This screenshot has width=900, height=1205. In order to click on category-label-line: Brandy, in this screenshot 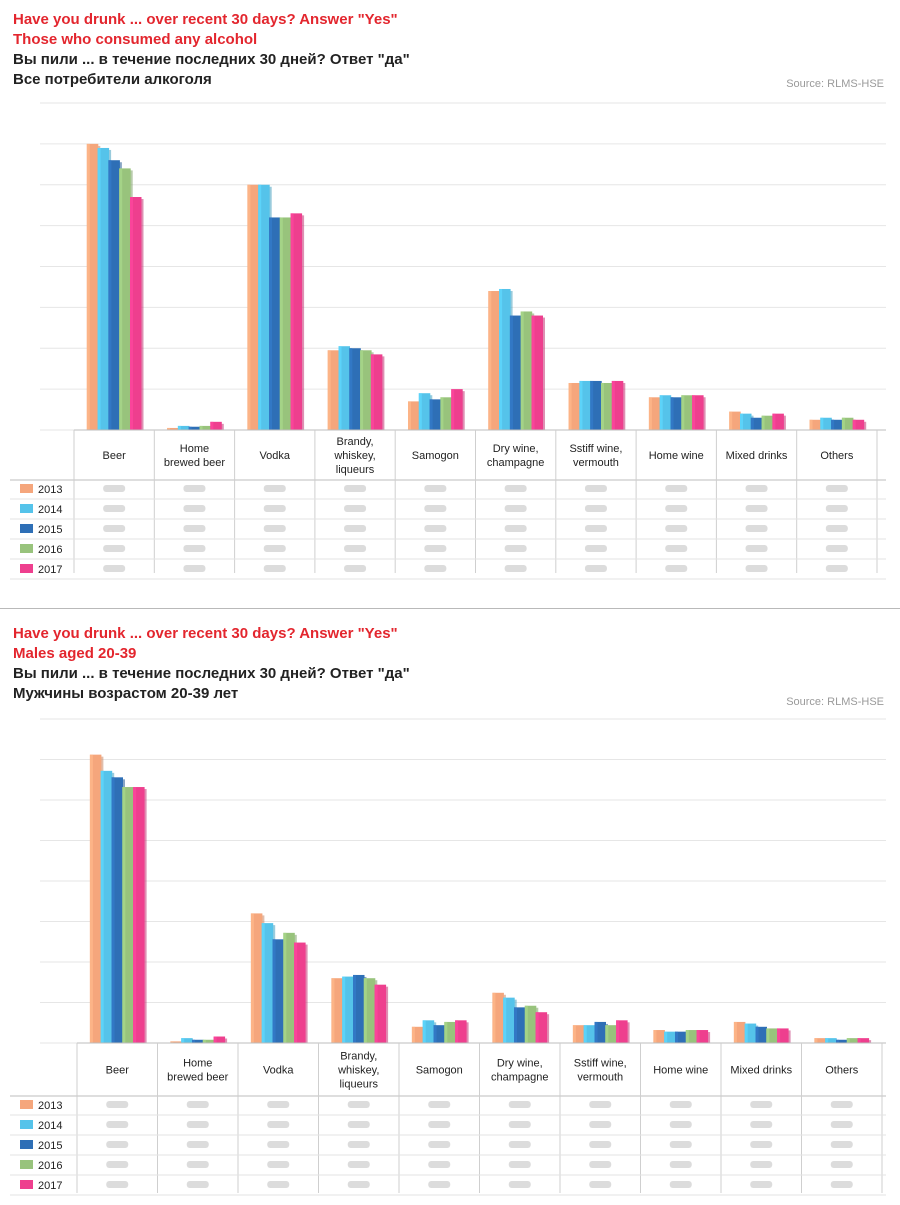, I will do `click(358, 1057)`.